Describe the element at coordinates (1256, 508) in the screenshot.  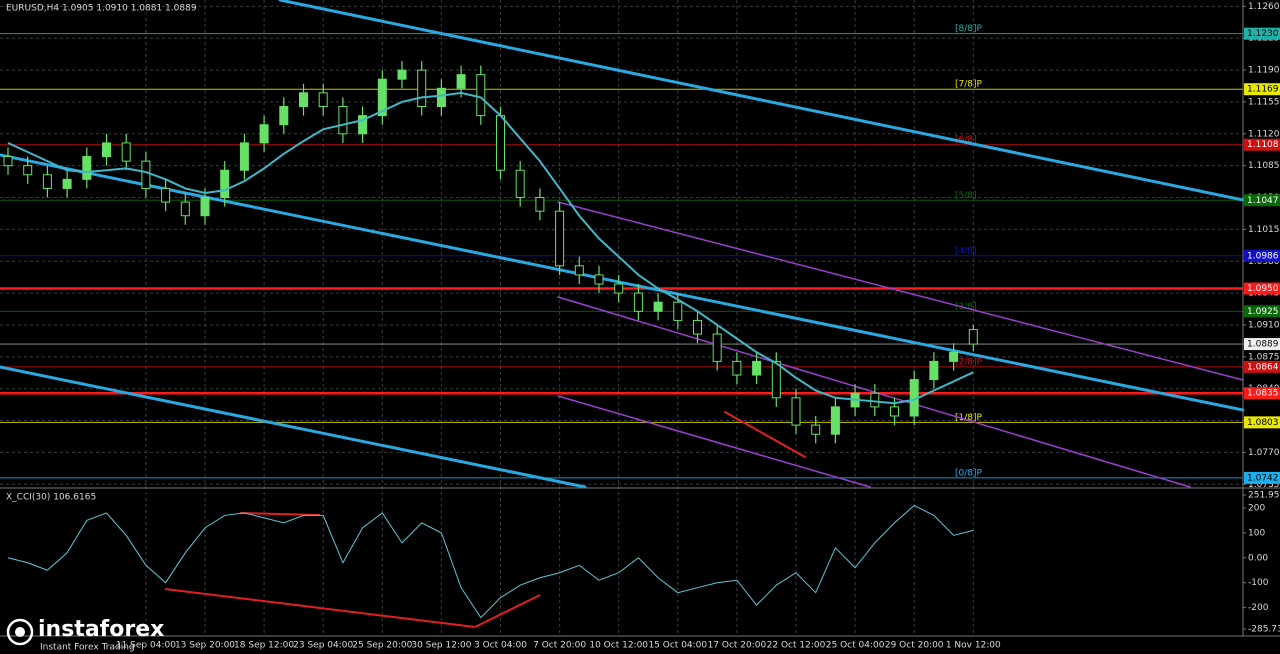
I see `y-tick-label: 200` at that location.